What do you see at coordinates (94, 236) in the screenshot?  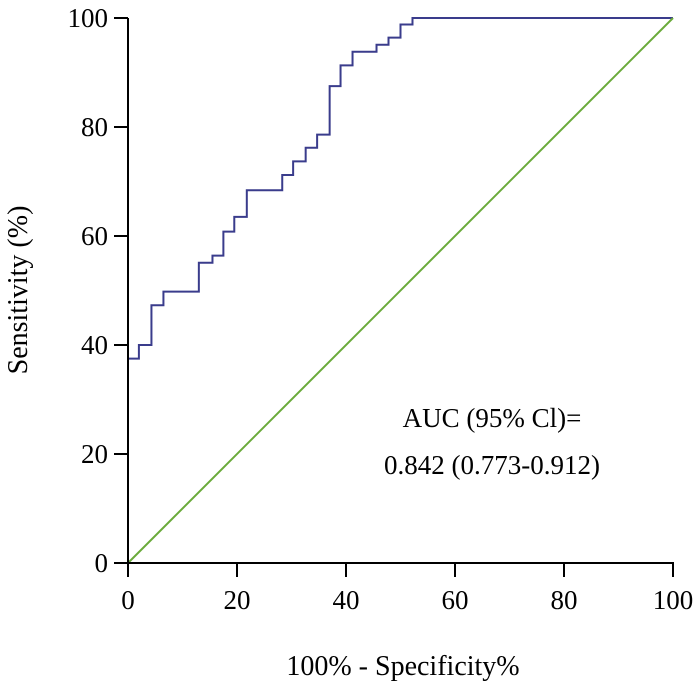 I see `y-tick-label: 60` at bounding box center [94, 236].